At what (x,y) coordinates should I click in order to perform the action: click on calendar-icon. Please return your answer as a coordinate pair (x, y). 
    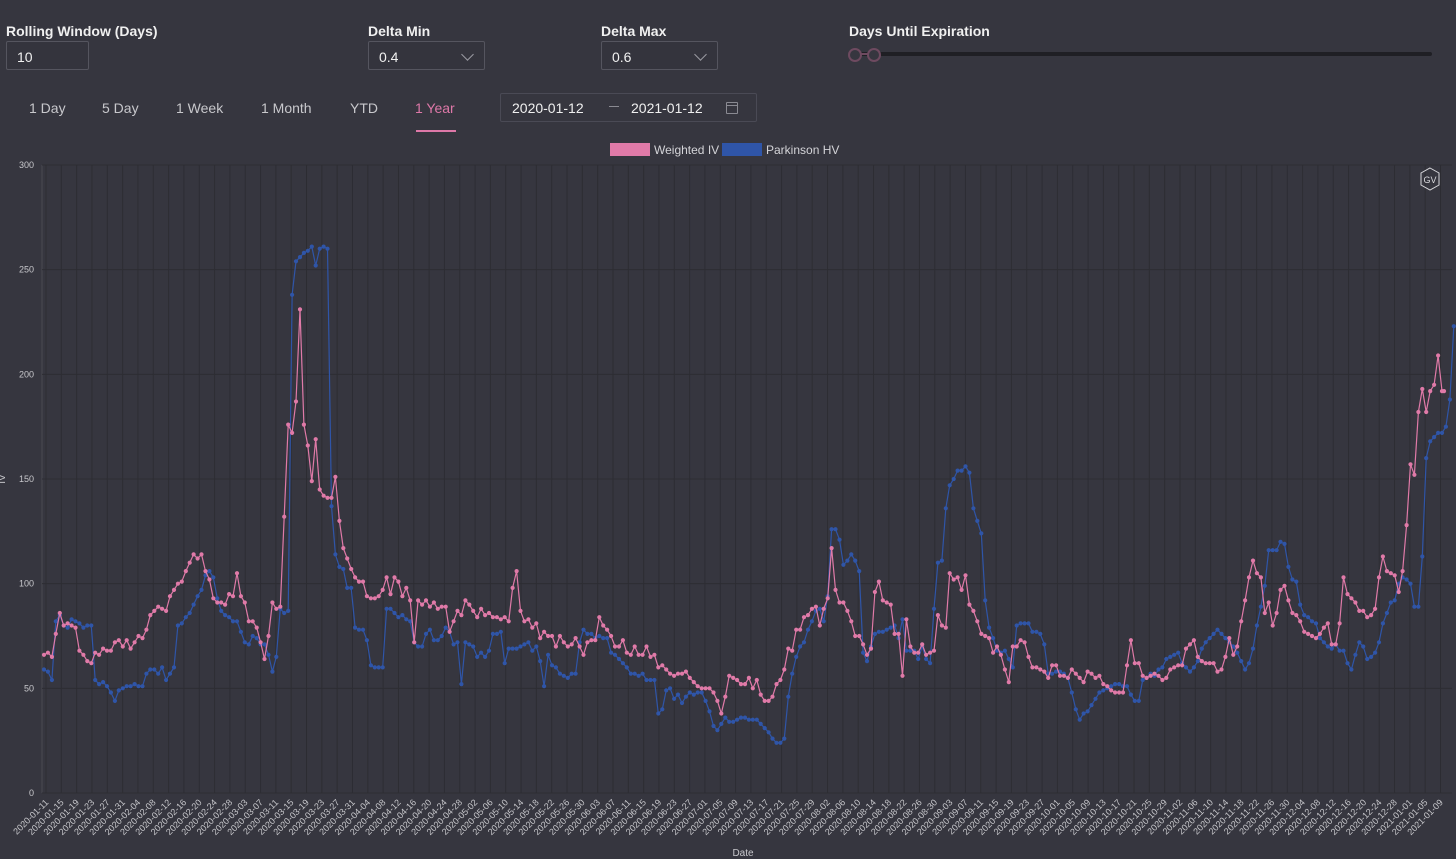
    Looking at the image, I should click on (732, 108).